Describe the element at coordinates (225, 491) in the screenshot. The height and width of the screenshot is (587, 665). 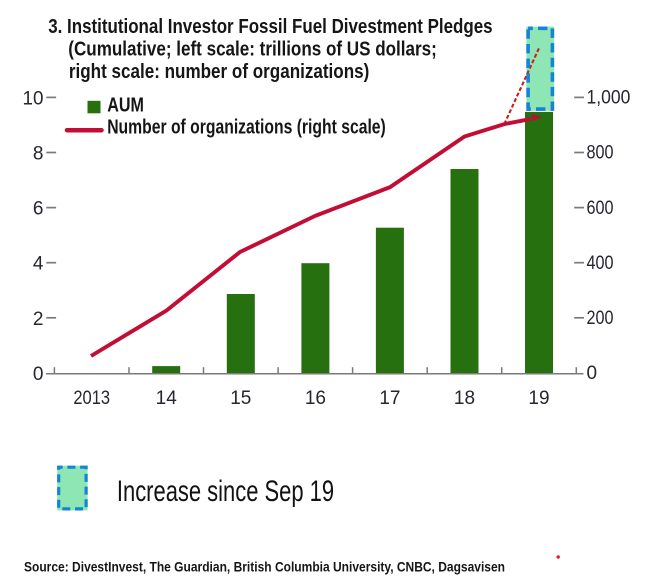
I see `svg-text: Increase since Sep 19` at that location.